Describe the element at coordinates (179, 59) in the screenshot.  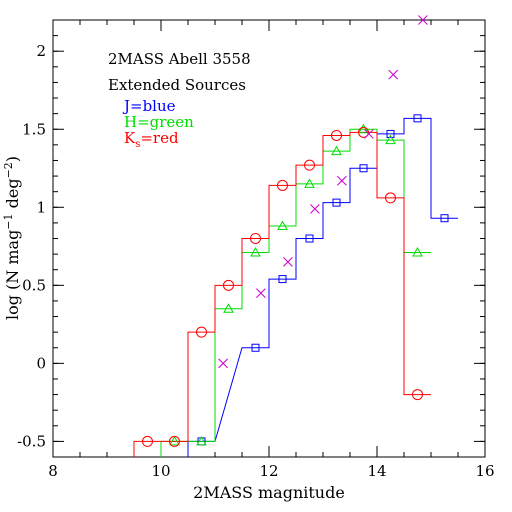
I see `annotation-title: 2MASS Abell 3558` at that location.